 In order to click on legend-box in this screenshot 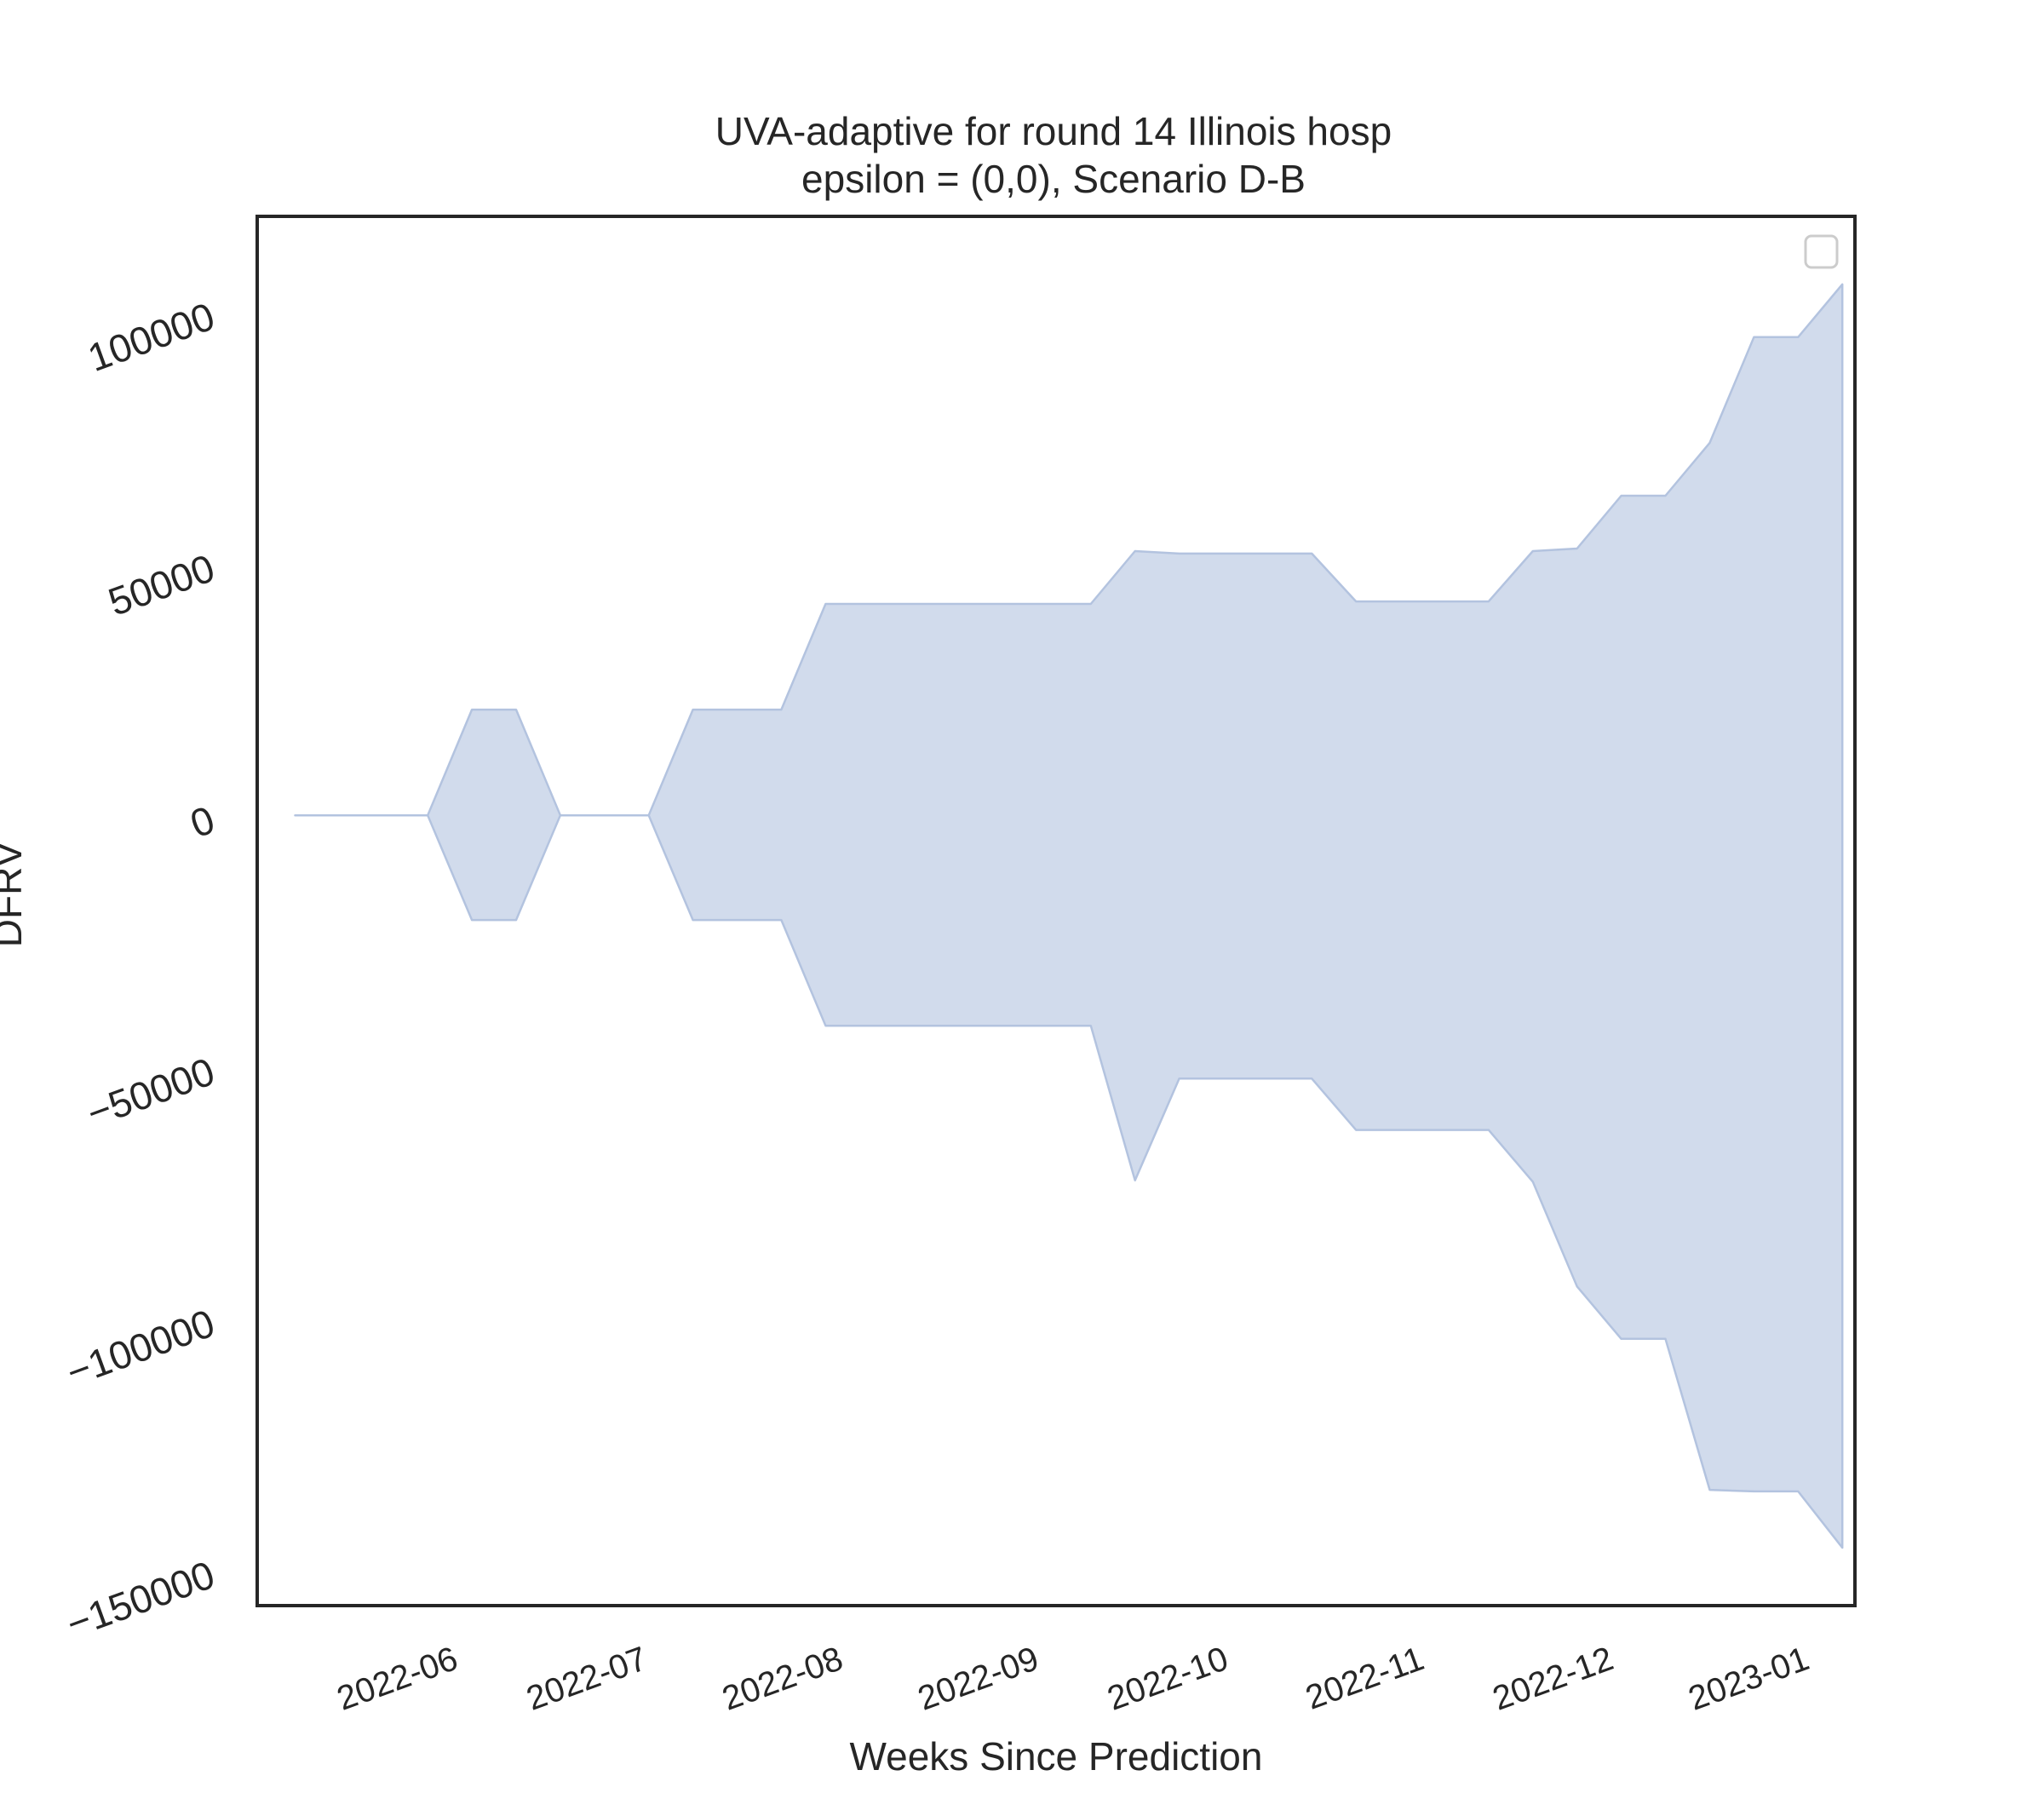, I will do `click(1821, 252)`.